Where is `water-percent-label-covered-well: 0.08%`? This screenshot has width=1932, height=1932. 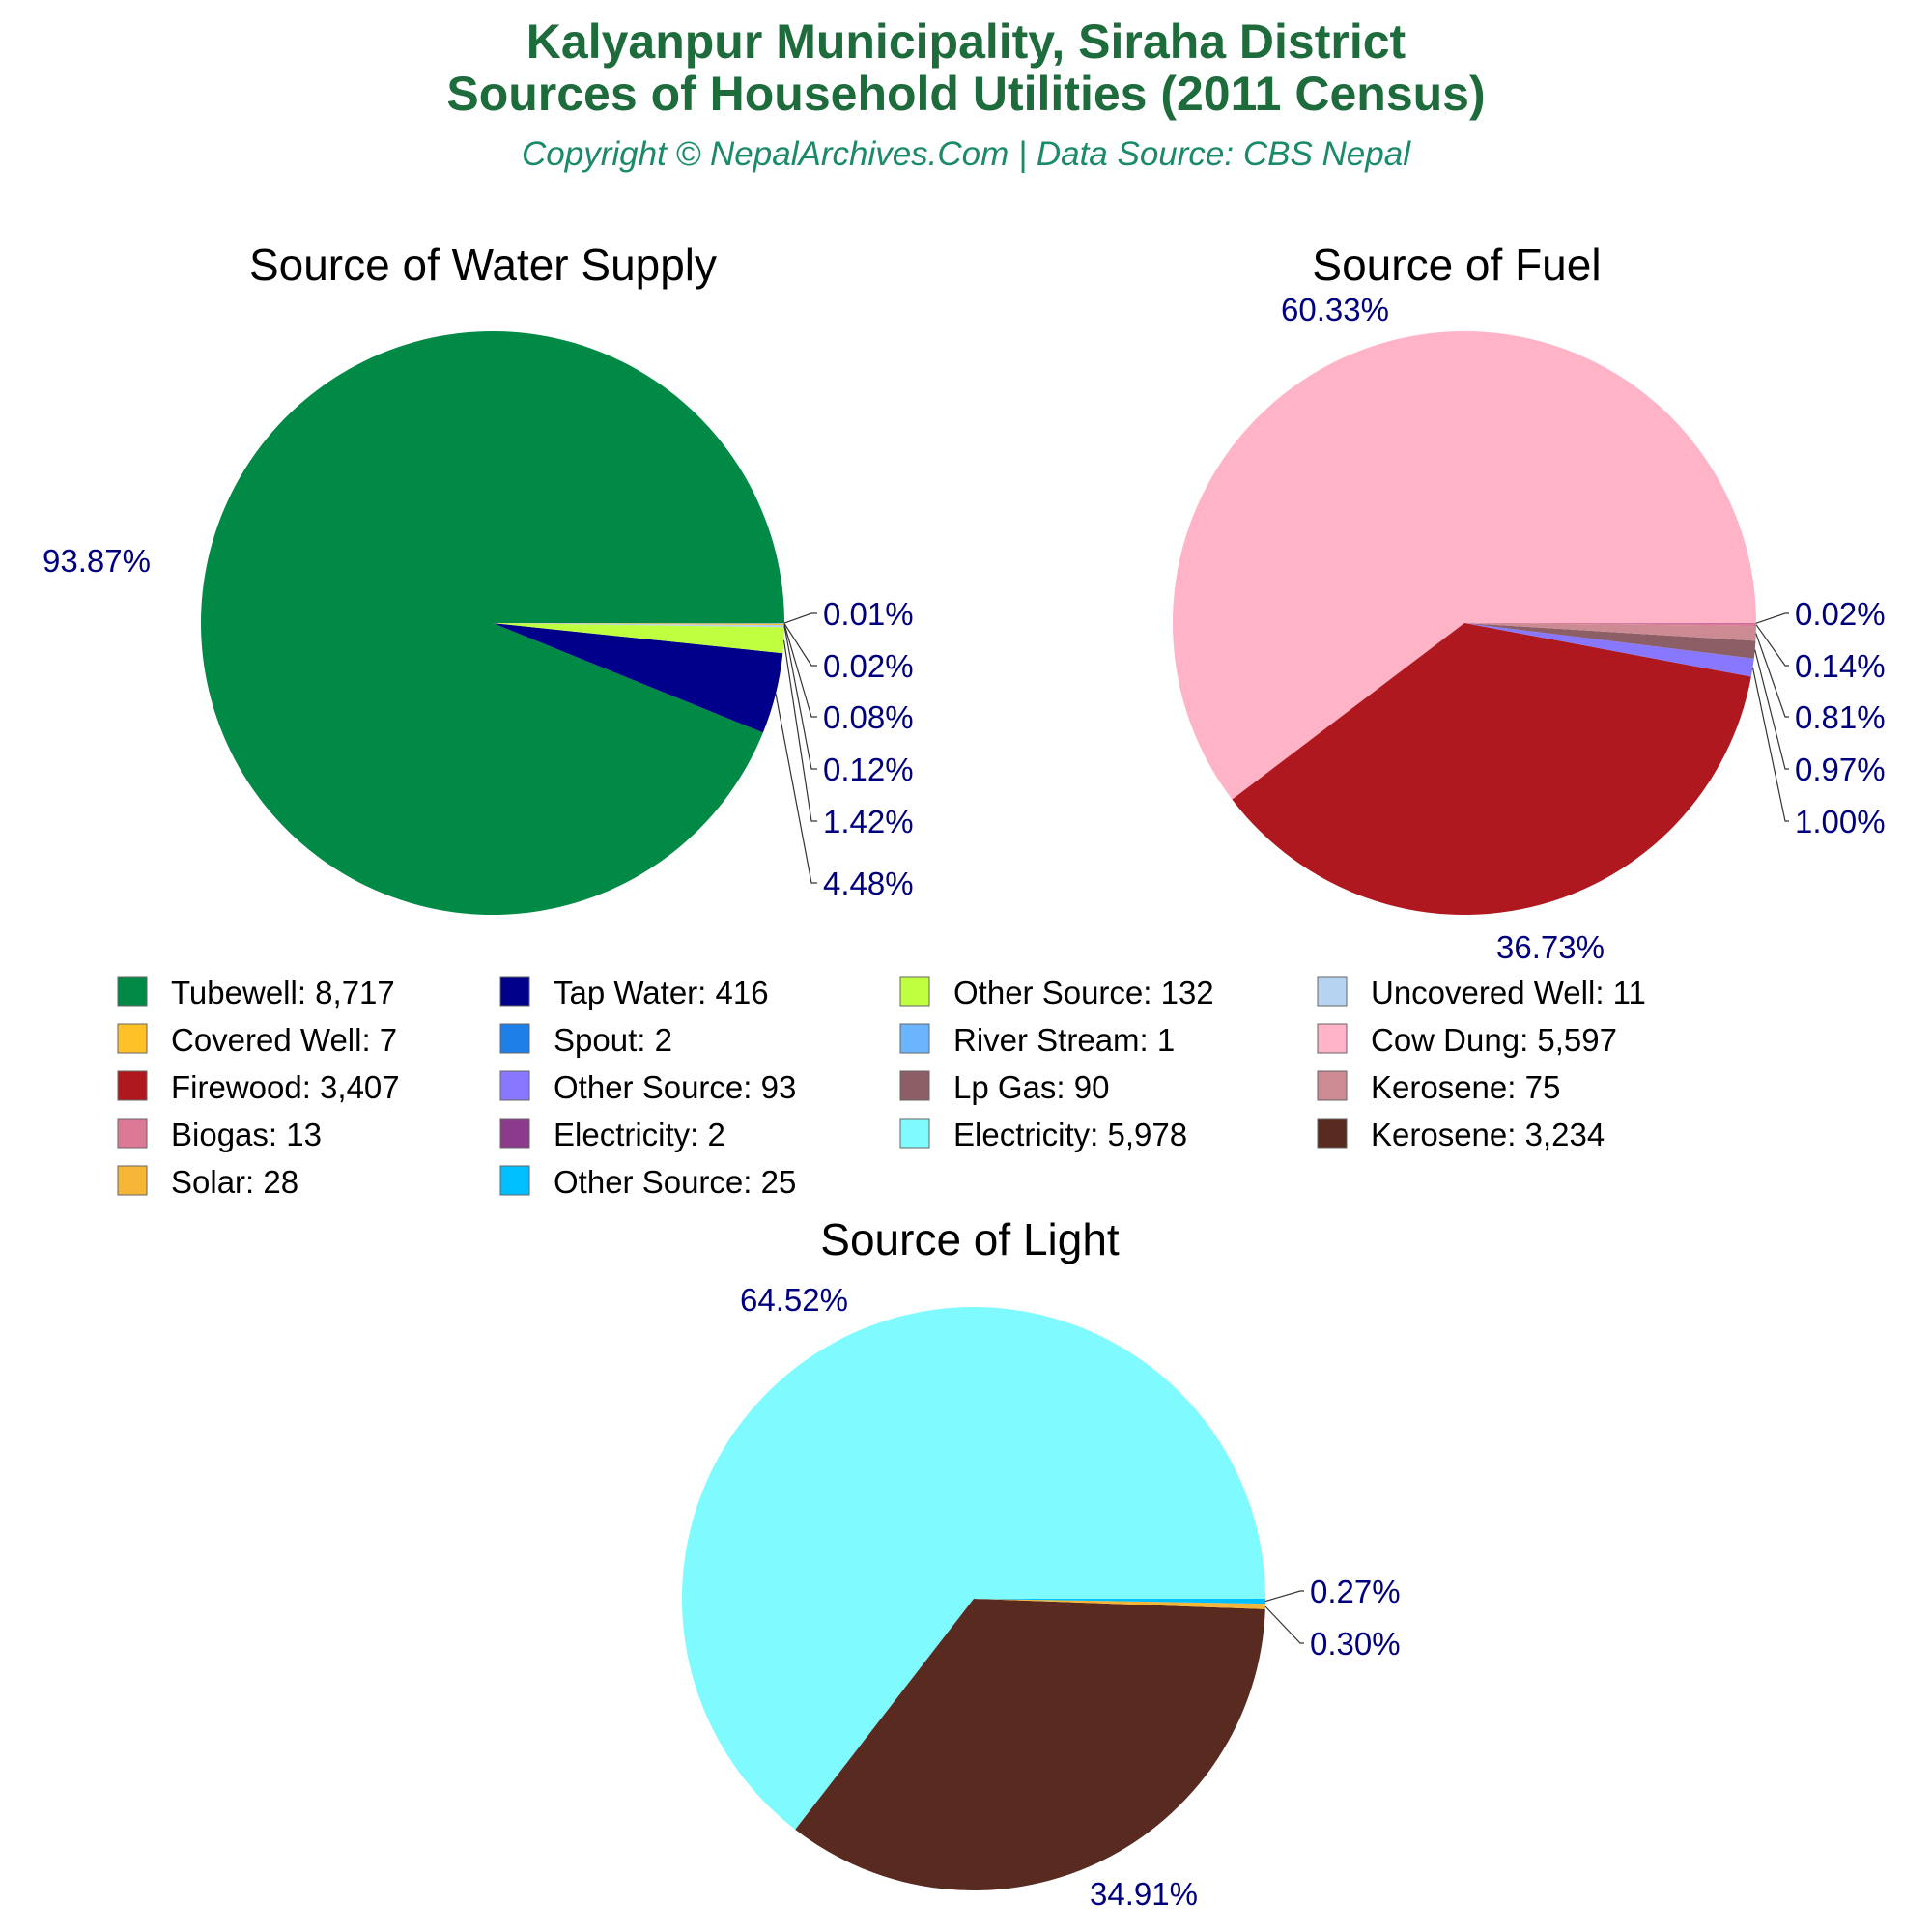
water-percent-label-covered-well: 0.08% is located at coordinates (868, 717).